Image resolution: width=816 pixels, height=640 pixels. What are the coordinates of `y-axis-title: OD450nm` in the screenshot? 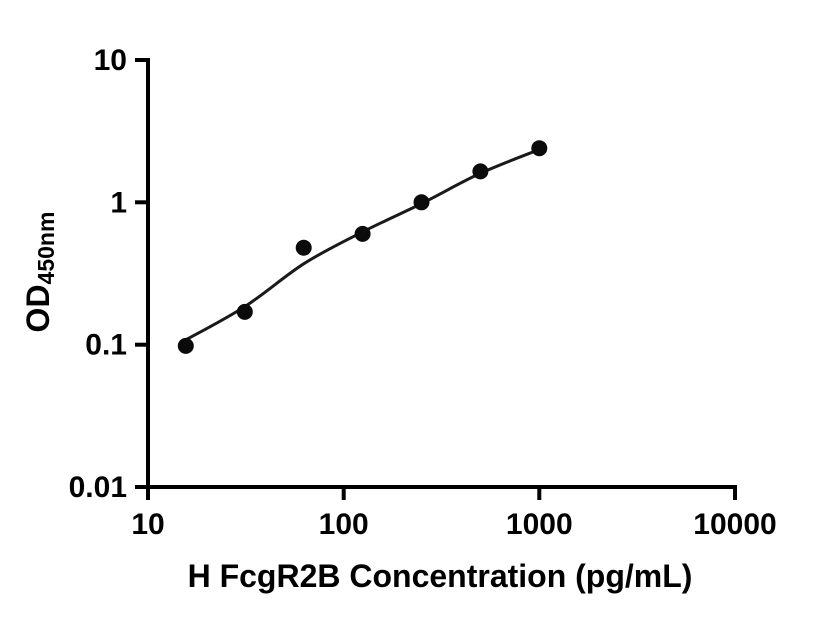 It's located at (38, 272).